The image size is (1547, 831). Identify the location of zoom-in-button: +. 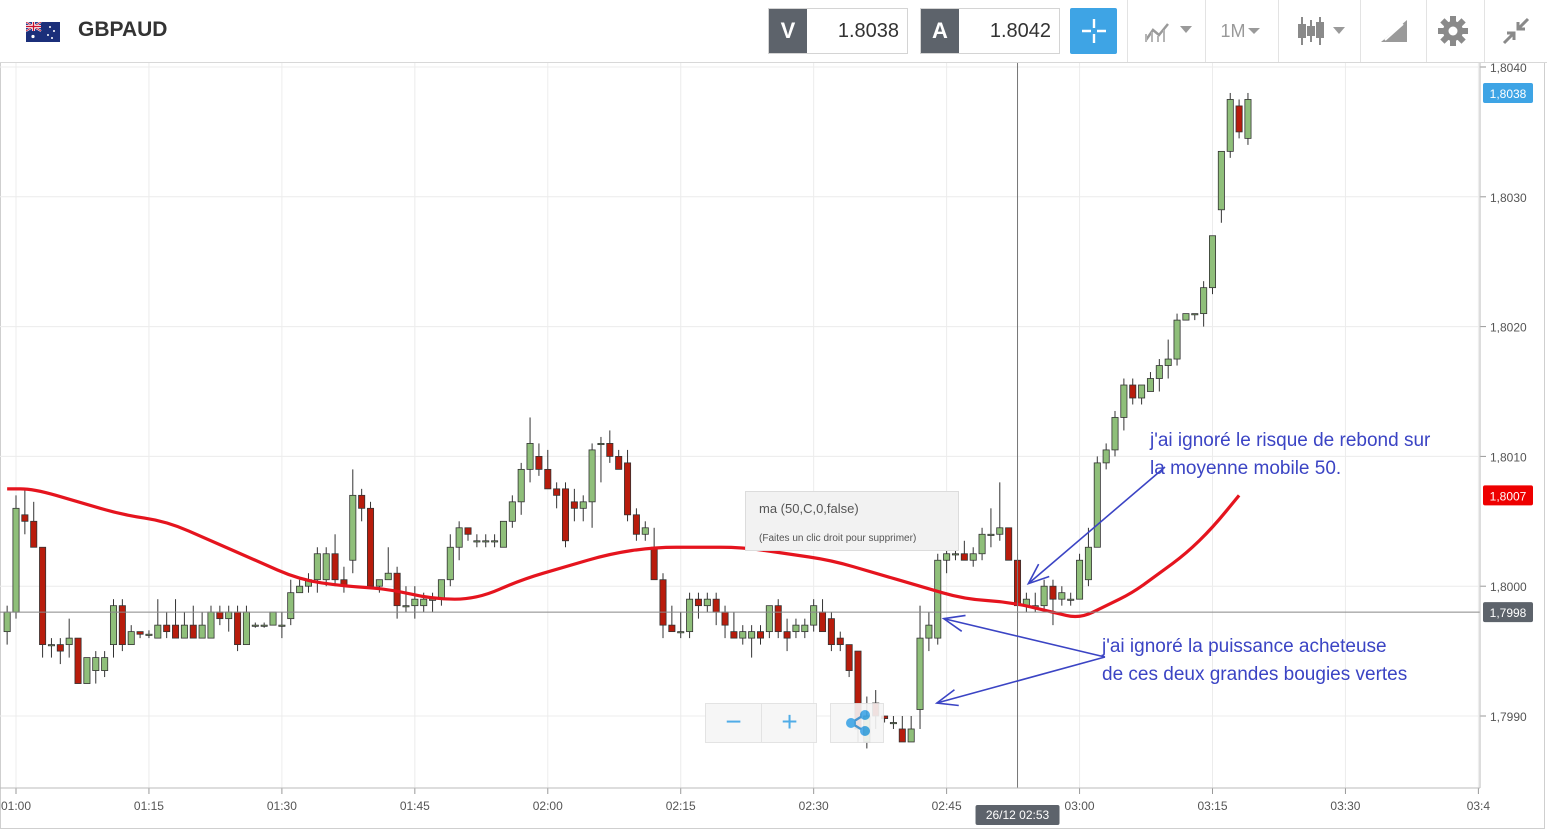
(789, 721).